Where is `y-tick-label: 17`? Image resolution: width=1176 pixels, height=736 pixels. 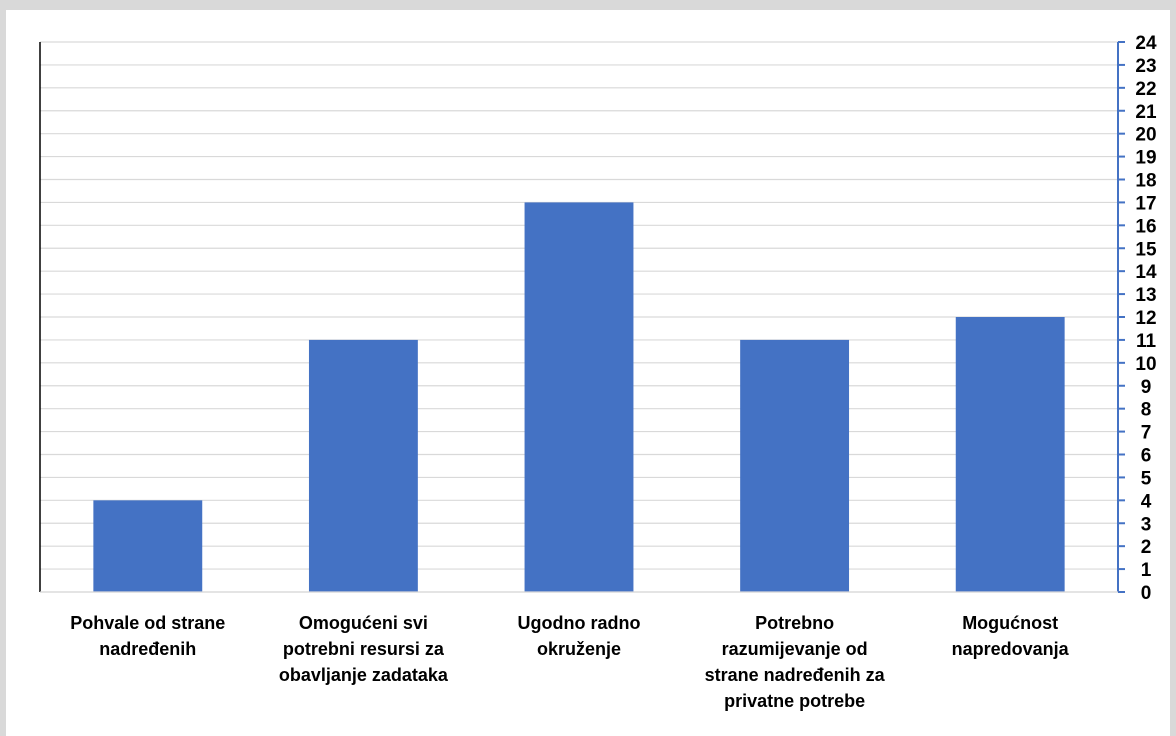 y-tick-label: 17 is located at coordinates (1145, 203).